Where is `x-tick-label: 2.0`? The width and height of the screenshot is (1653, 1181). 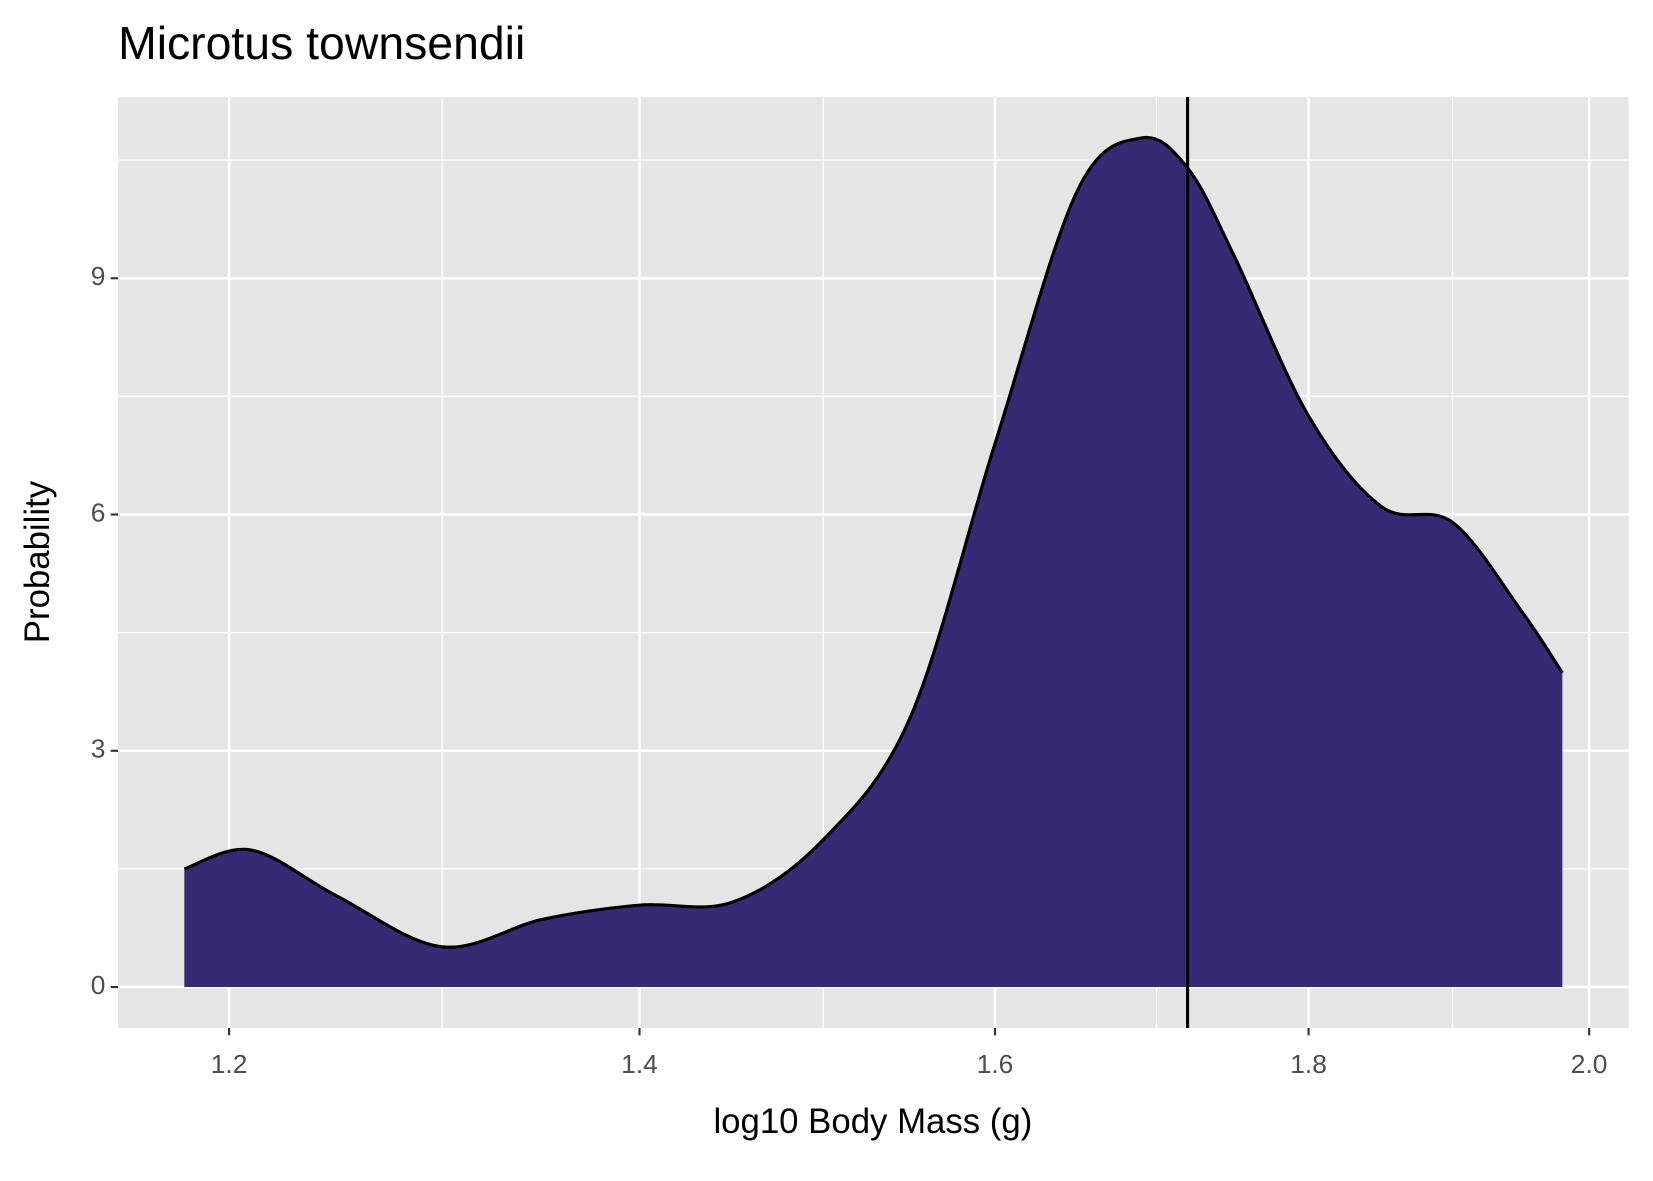 x-tick-label: 2.0 is located at coordinates (1589, 1064).